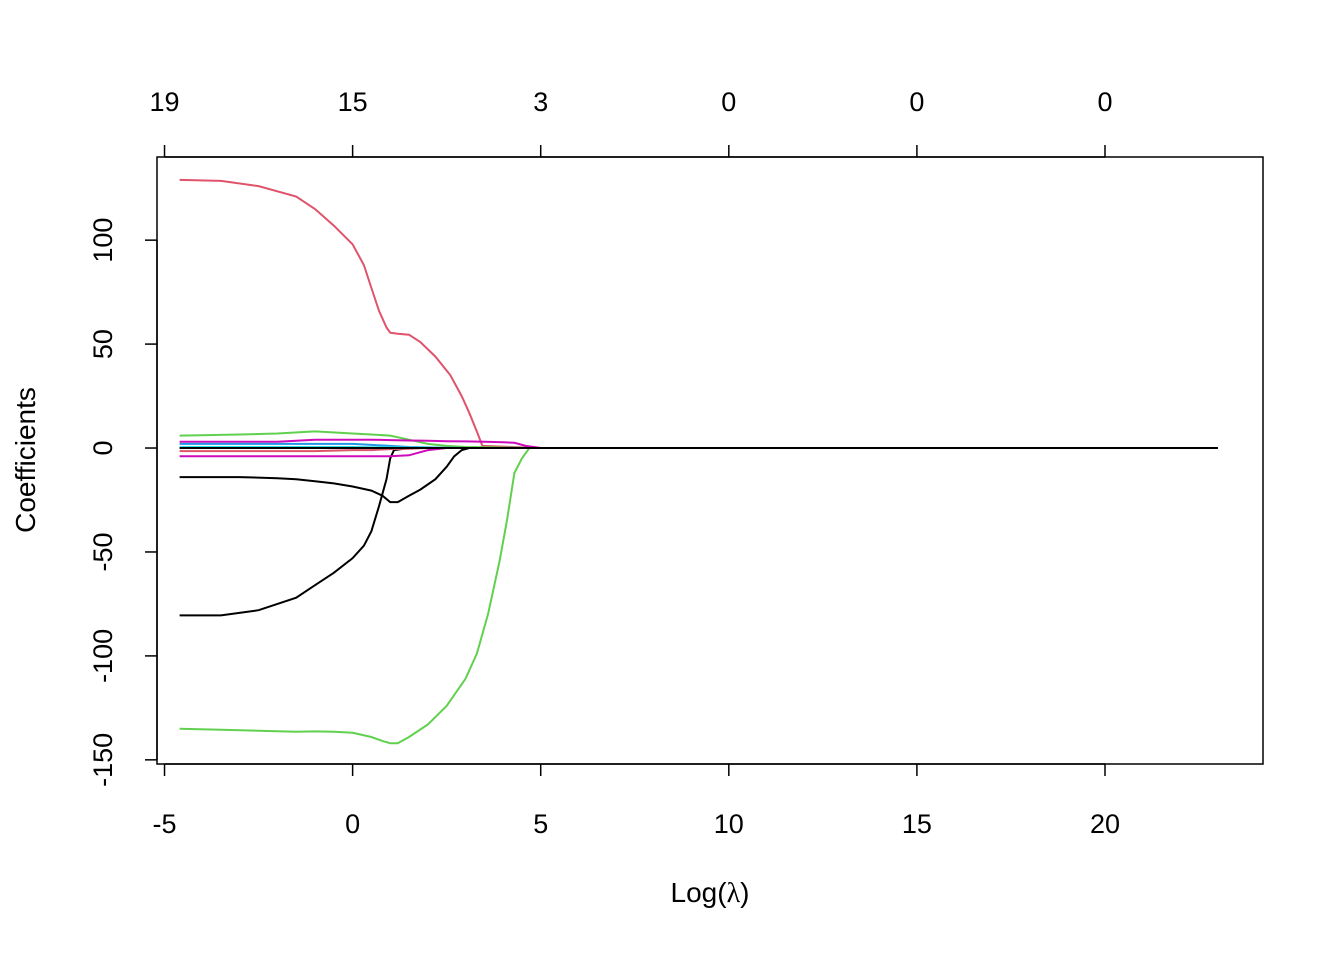 This screenshot has width=1344, height=960. What do you see at coordinates (353, 102) in the screenshot?
I see `top-tick-label: 15` at bounding box center [353, 102].